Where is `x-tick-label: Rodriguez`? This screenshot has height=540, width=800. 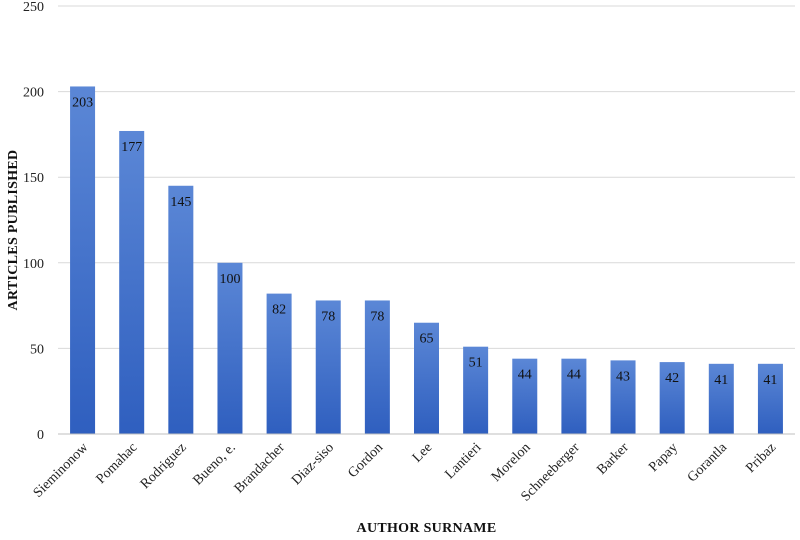 x-tick-label: Rodriguez is located at coordinates (164, 466).